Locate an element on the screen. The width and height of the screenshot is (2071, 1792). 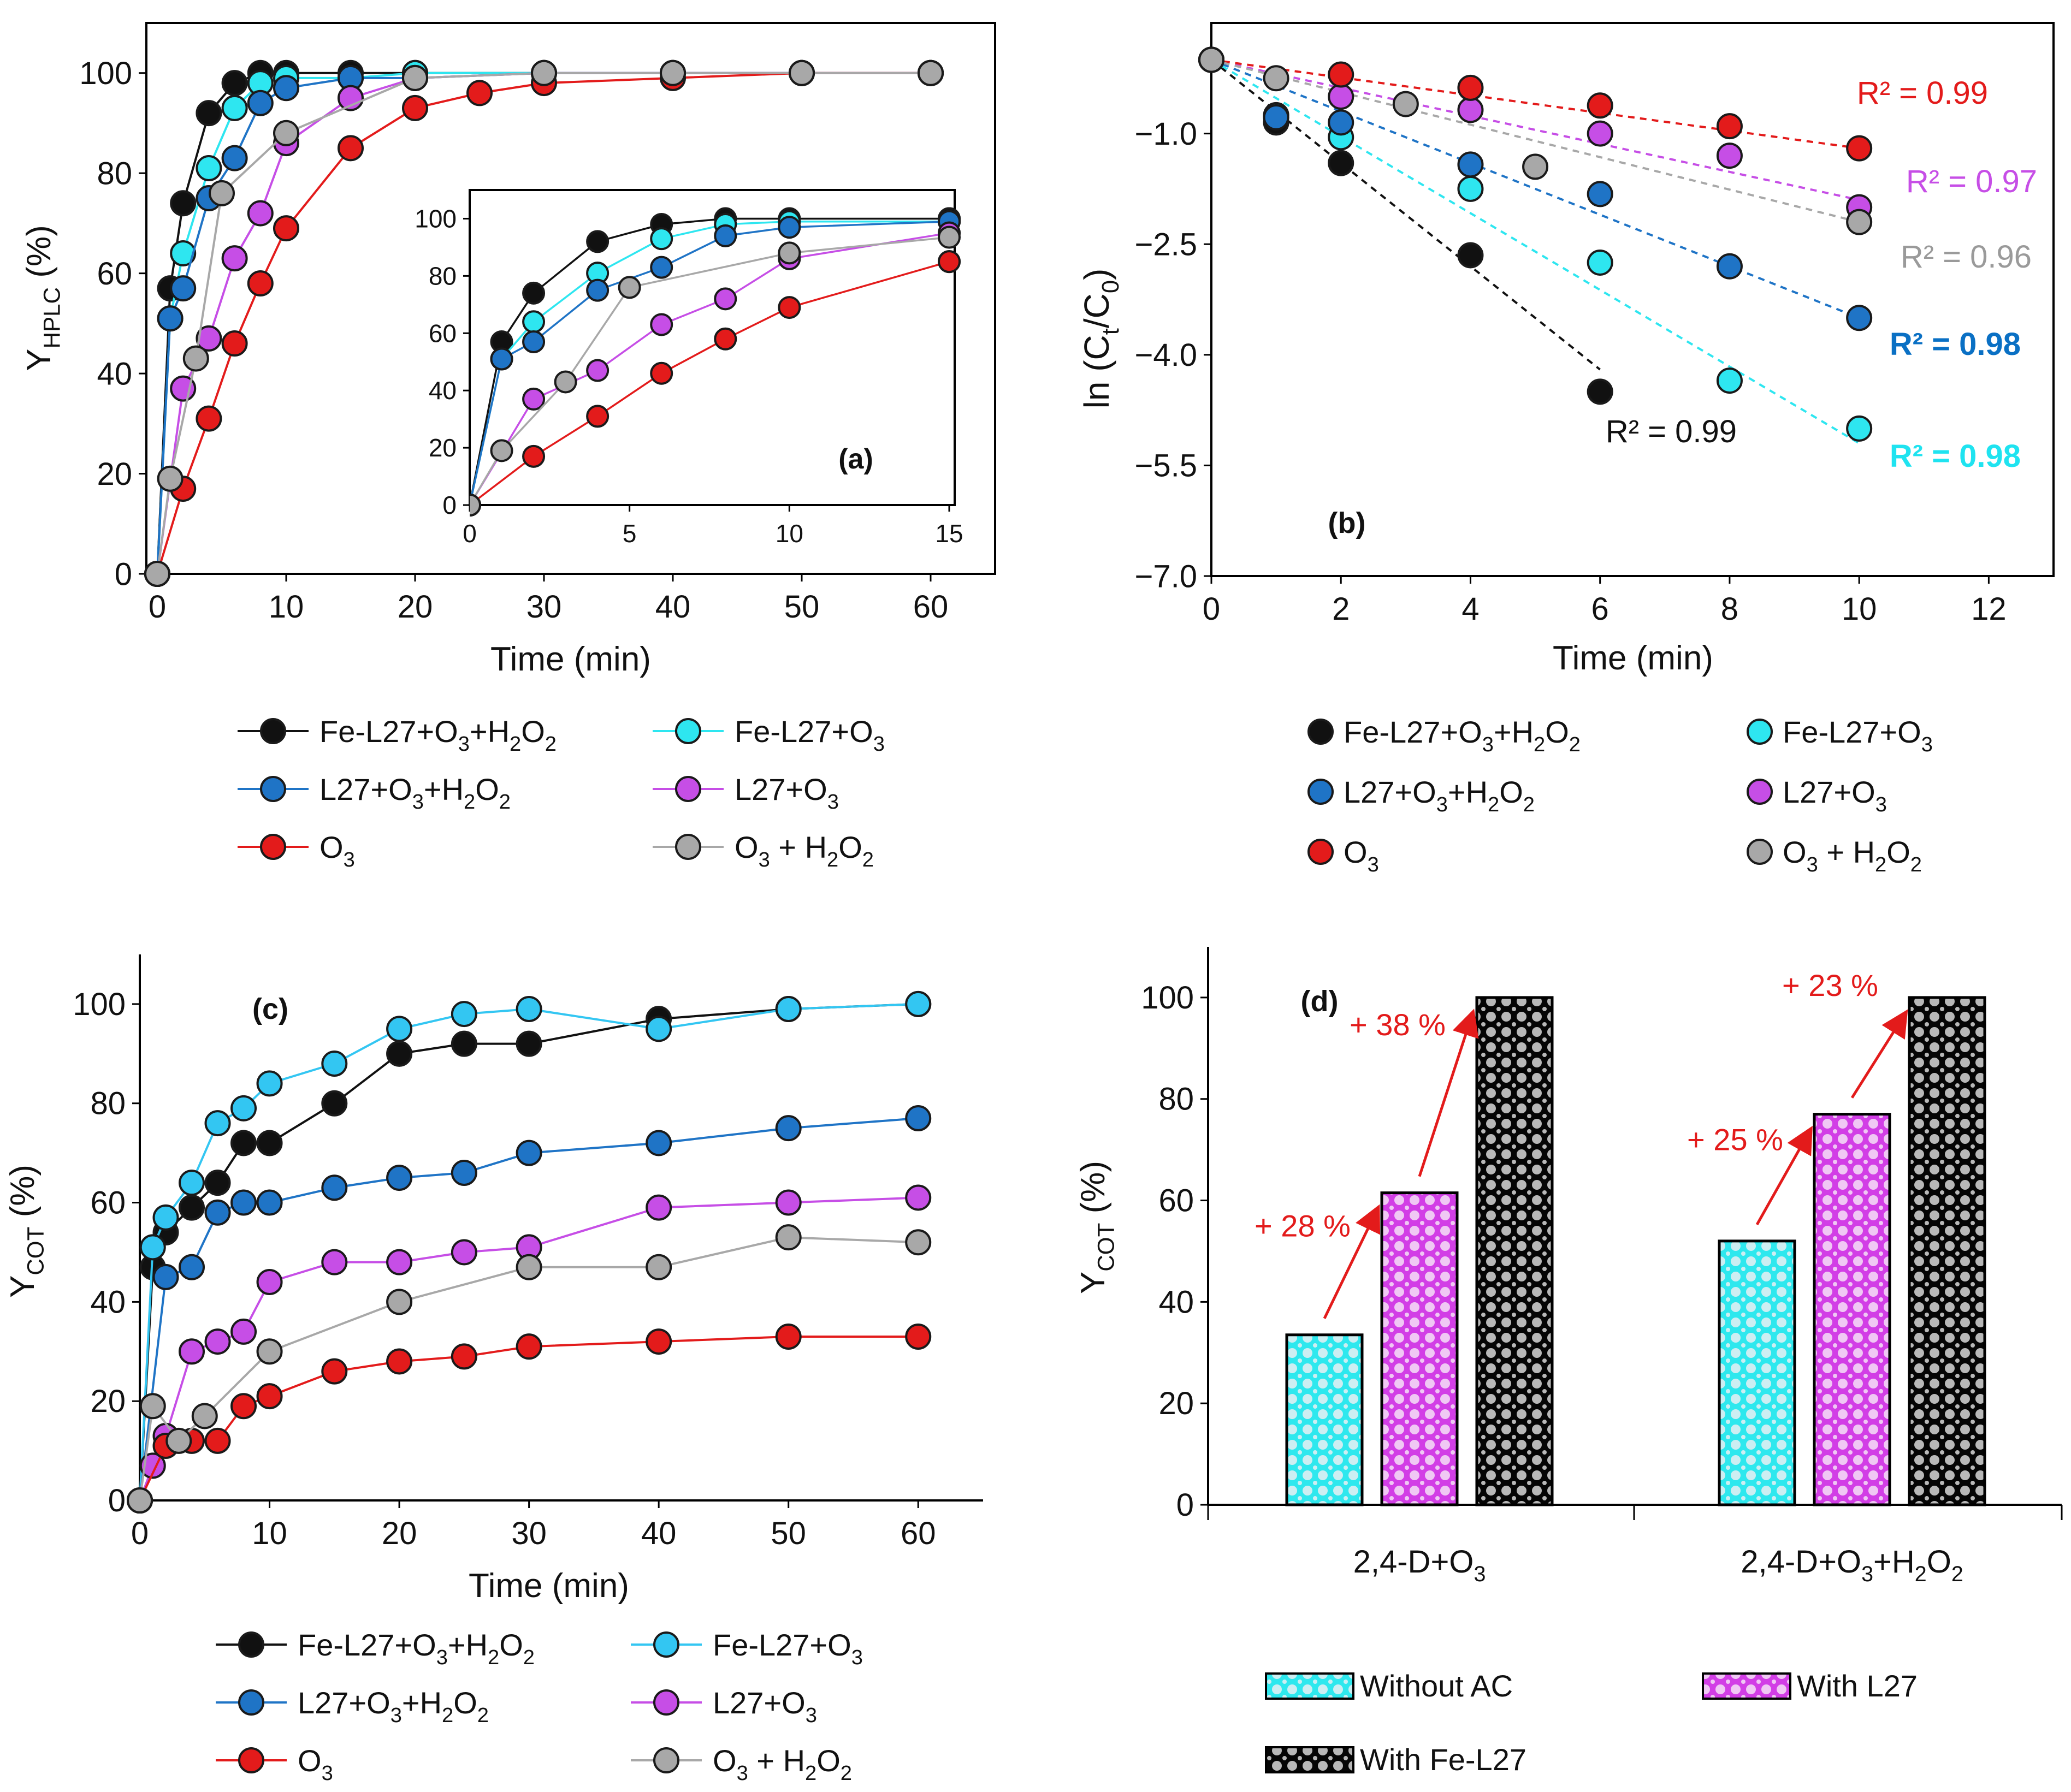
y-axis-title-text-part: 0 is located at coordinates (1111, 286).